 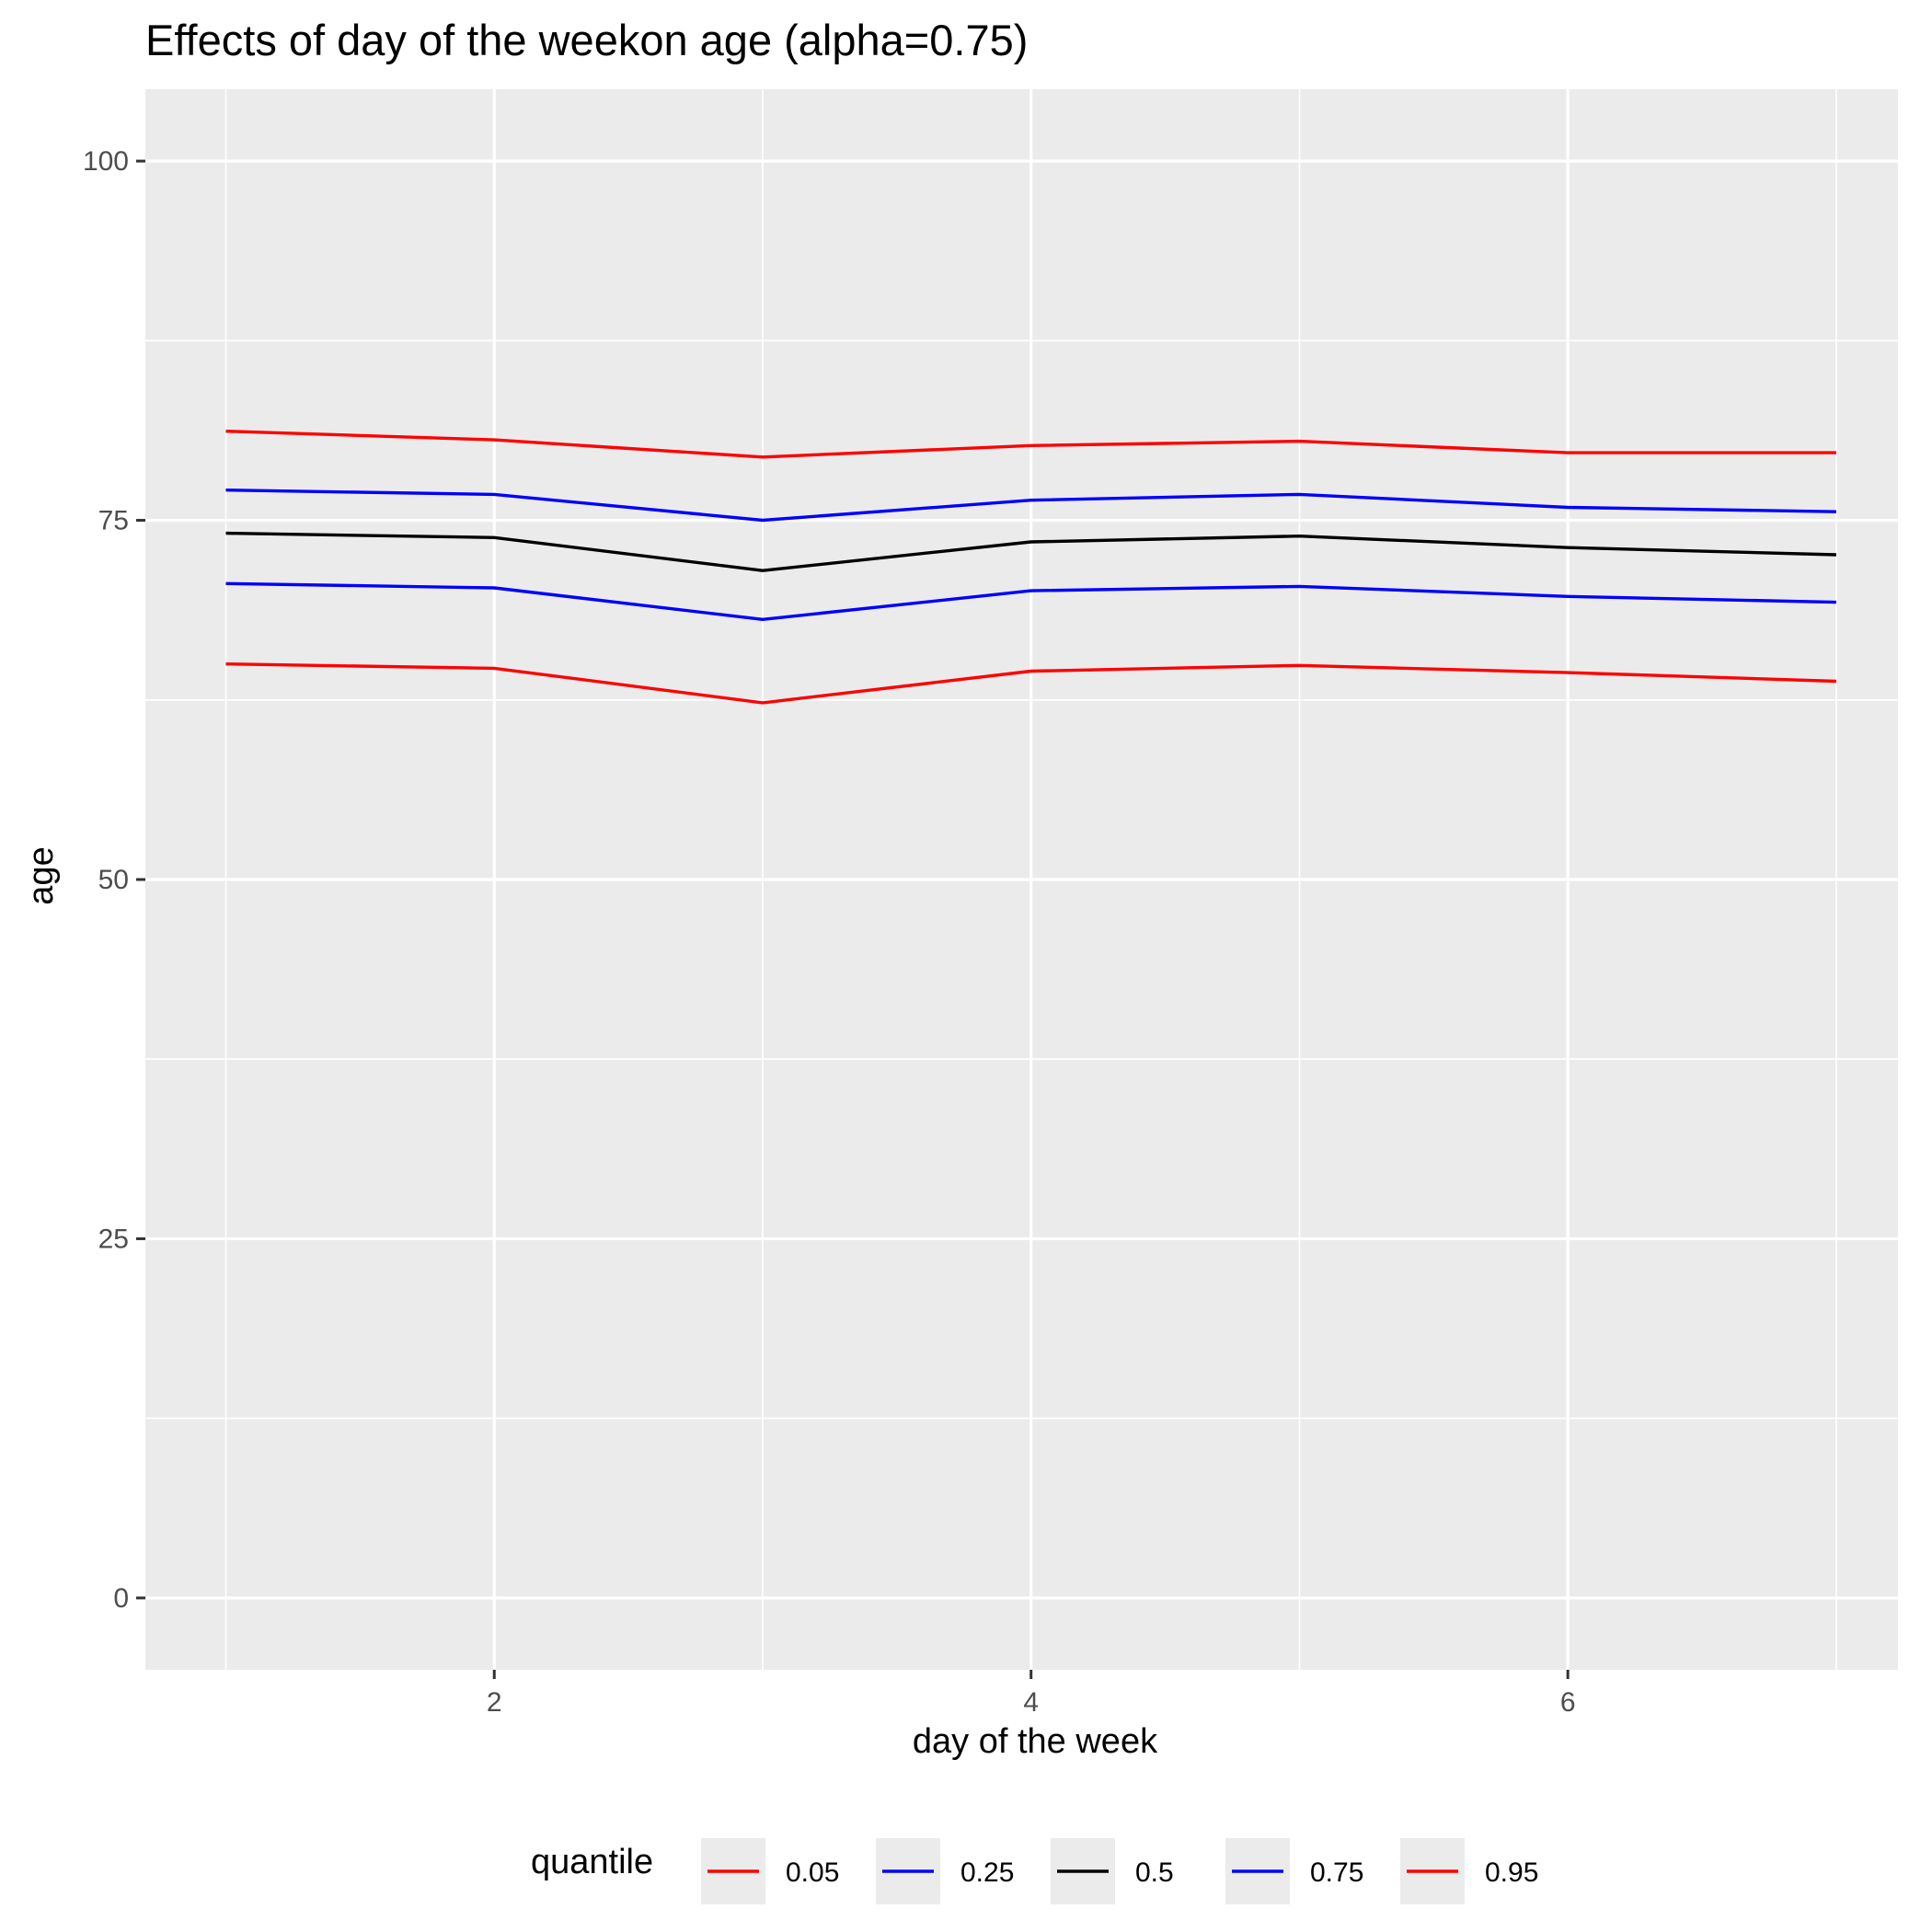 What do you see at coordinates (113, 880) in the screenshot?
I see `y-tick-label: 50` at bounding box center [113, 880].